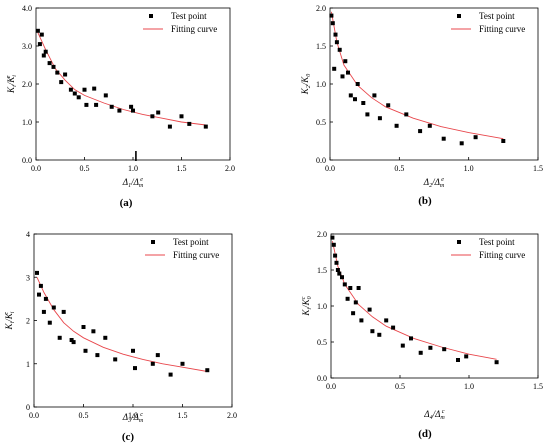 The image size is (550, 447). I want to click on x-axis-label-sup: e, so click(442, 180).